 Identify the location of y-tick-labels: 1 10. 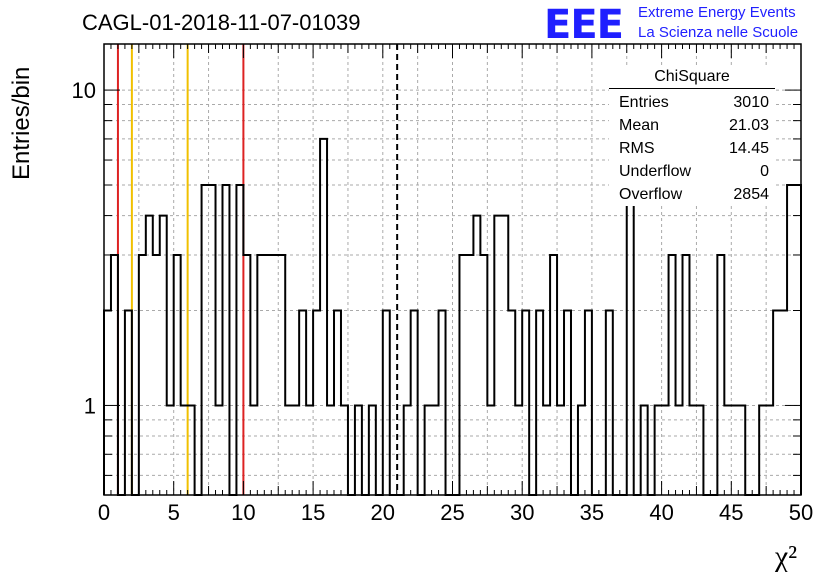
(84, 248).